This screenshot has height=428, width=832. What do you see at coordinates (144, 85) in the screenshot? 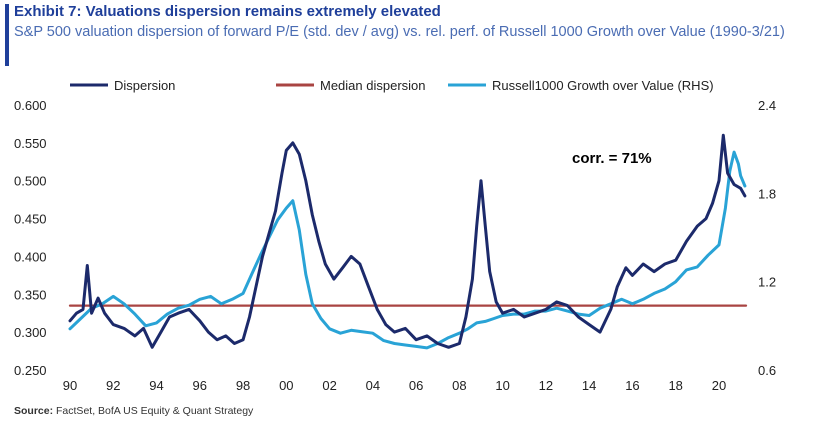
I see `legend-label: Dispersion` at bounding box center [144, 85].